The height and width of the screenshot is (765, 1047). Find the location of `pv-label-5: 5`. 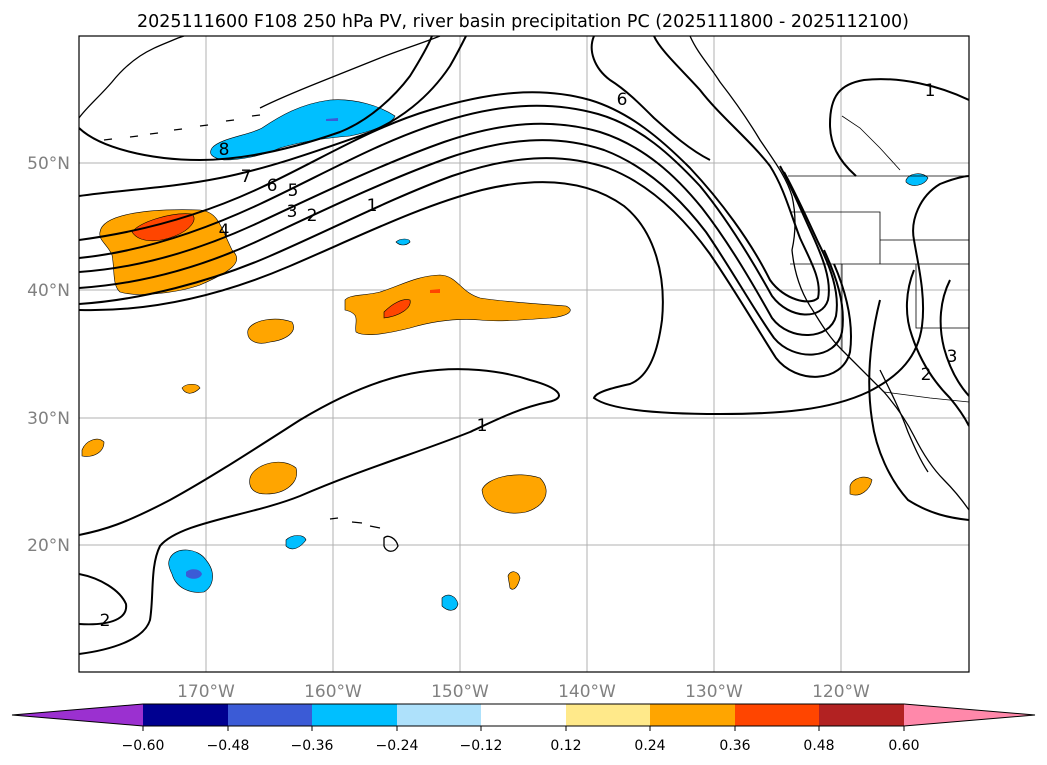

pv-label-5: 5 is located at coordinates (293, 191).